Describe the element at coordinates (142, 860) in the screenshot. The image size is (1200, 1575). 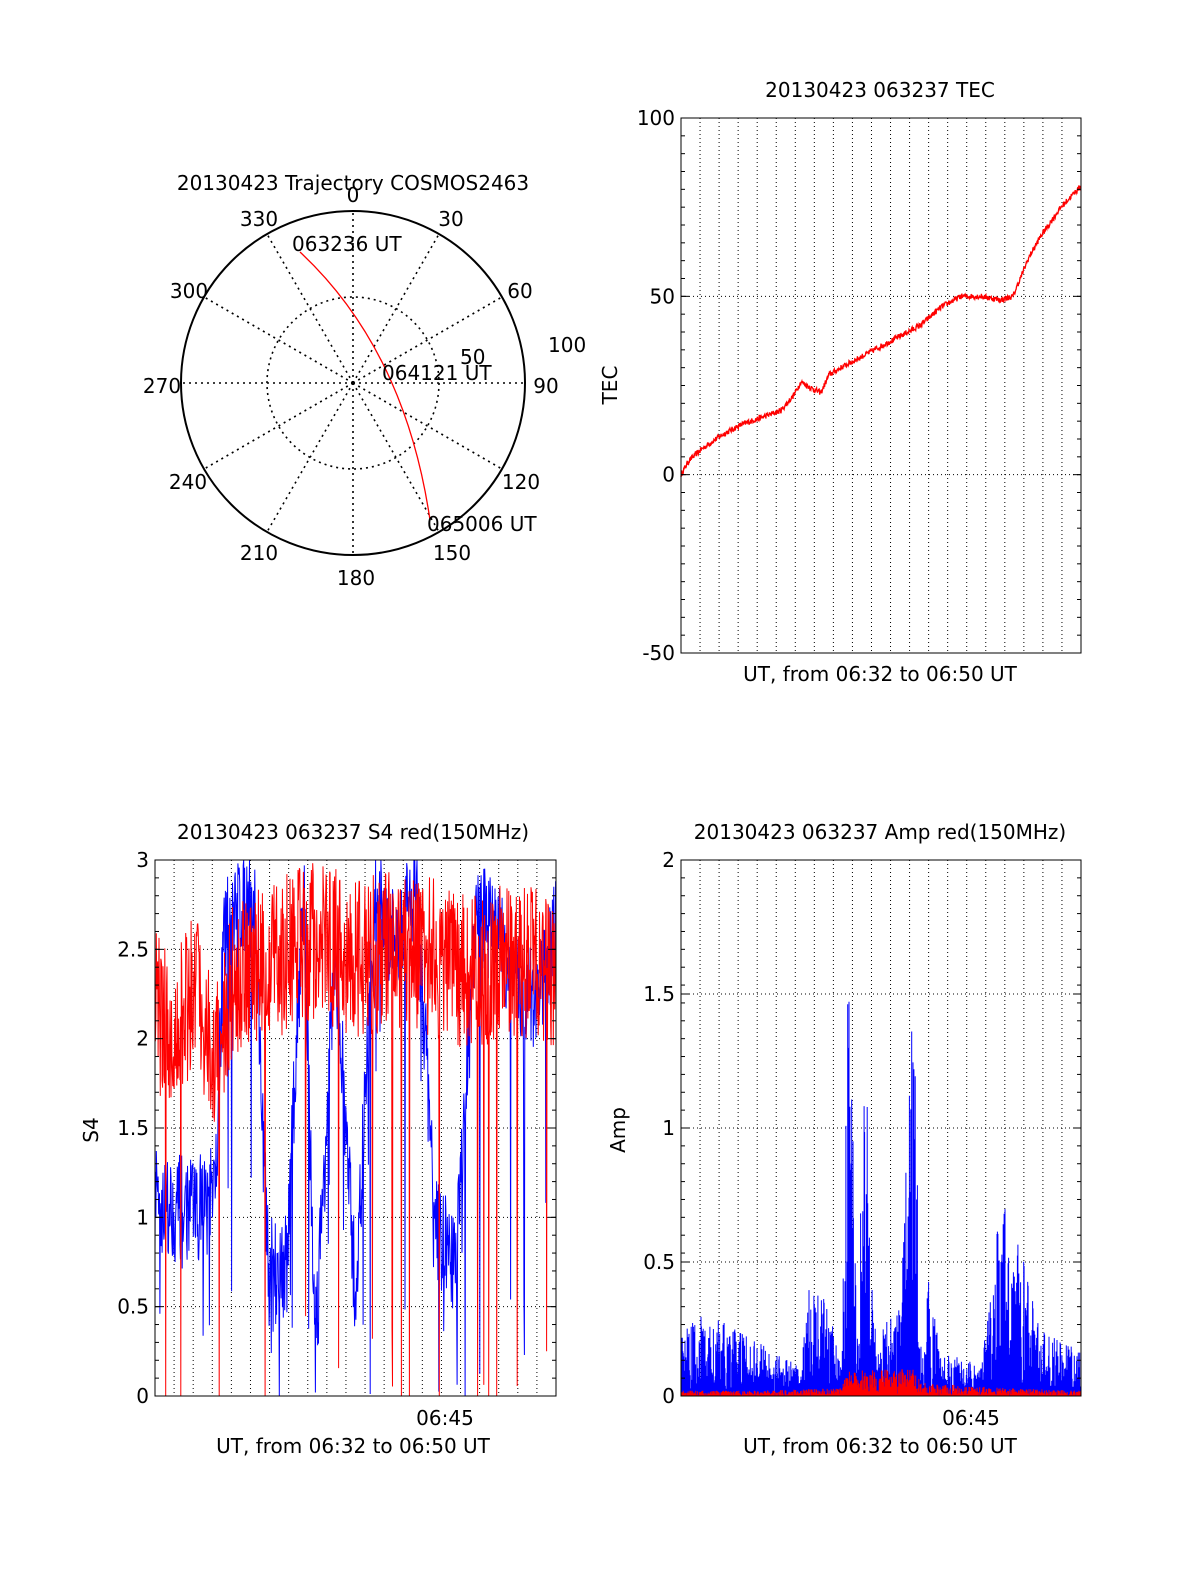
I see `s4-y-tick-label: 3` at that location.